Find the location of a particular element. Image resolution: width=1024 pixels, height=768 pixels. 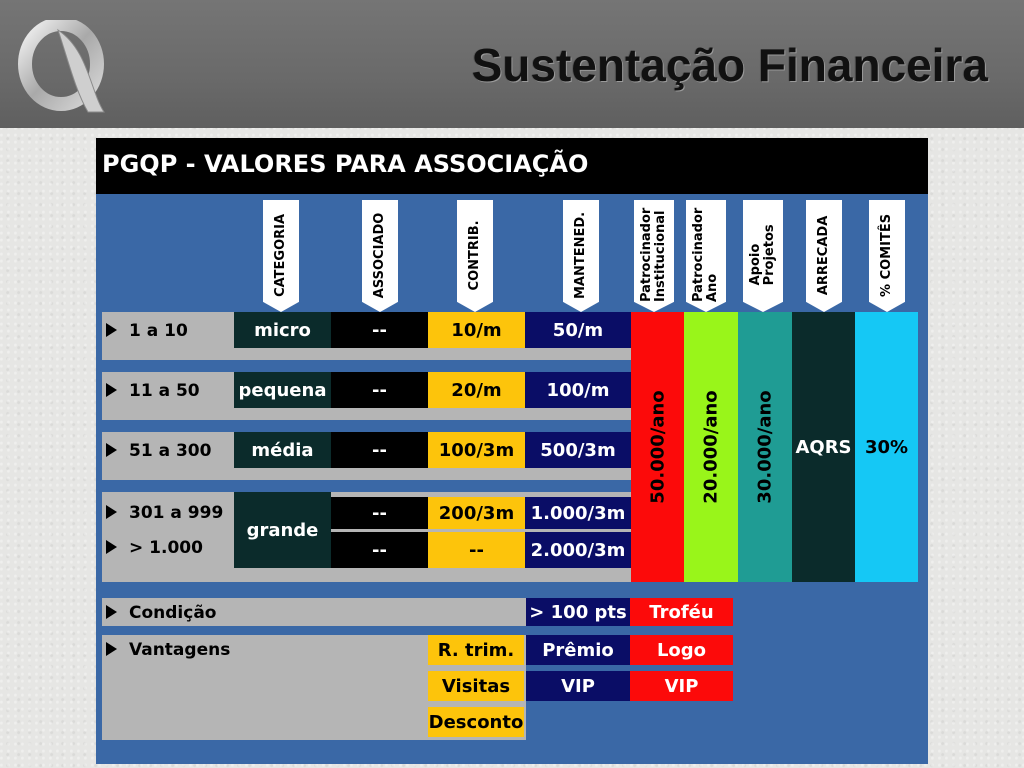

associado-cell-1: -- is located at coordinates (379, 330).